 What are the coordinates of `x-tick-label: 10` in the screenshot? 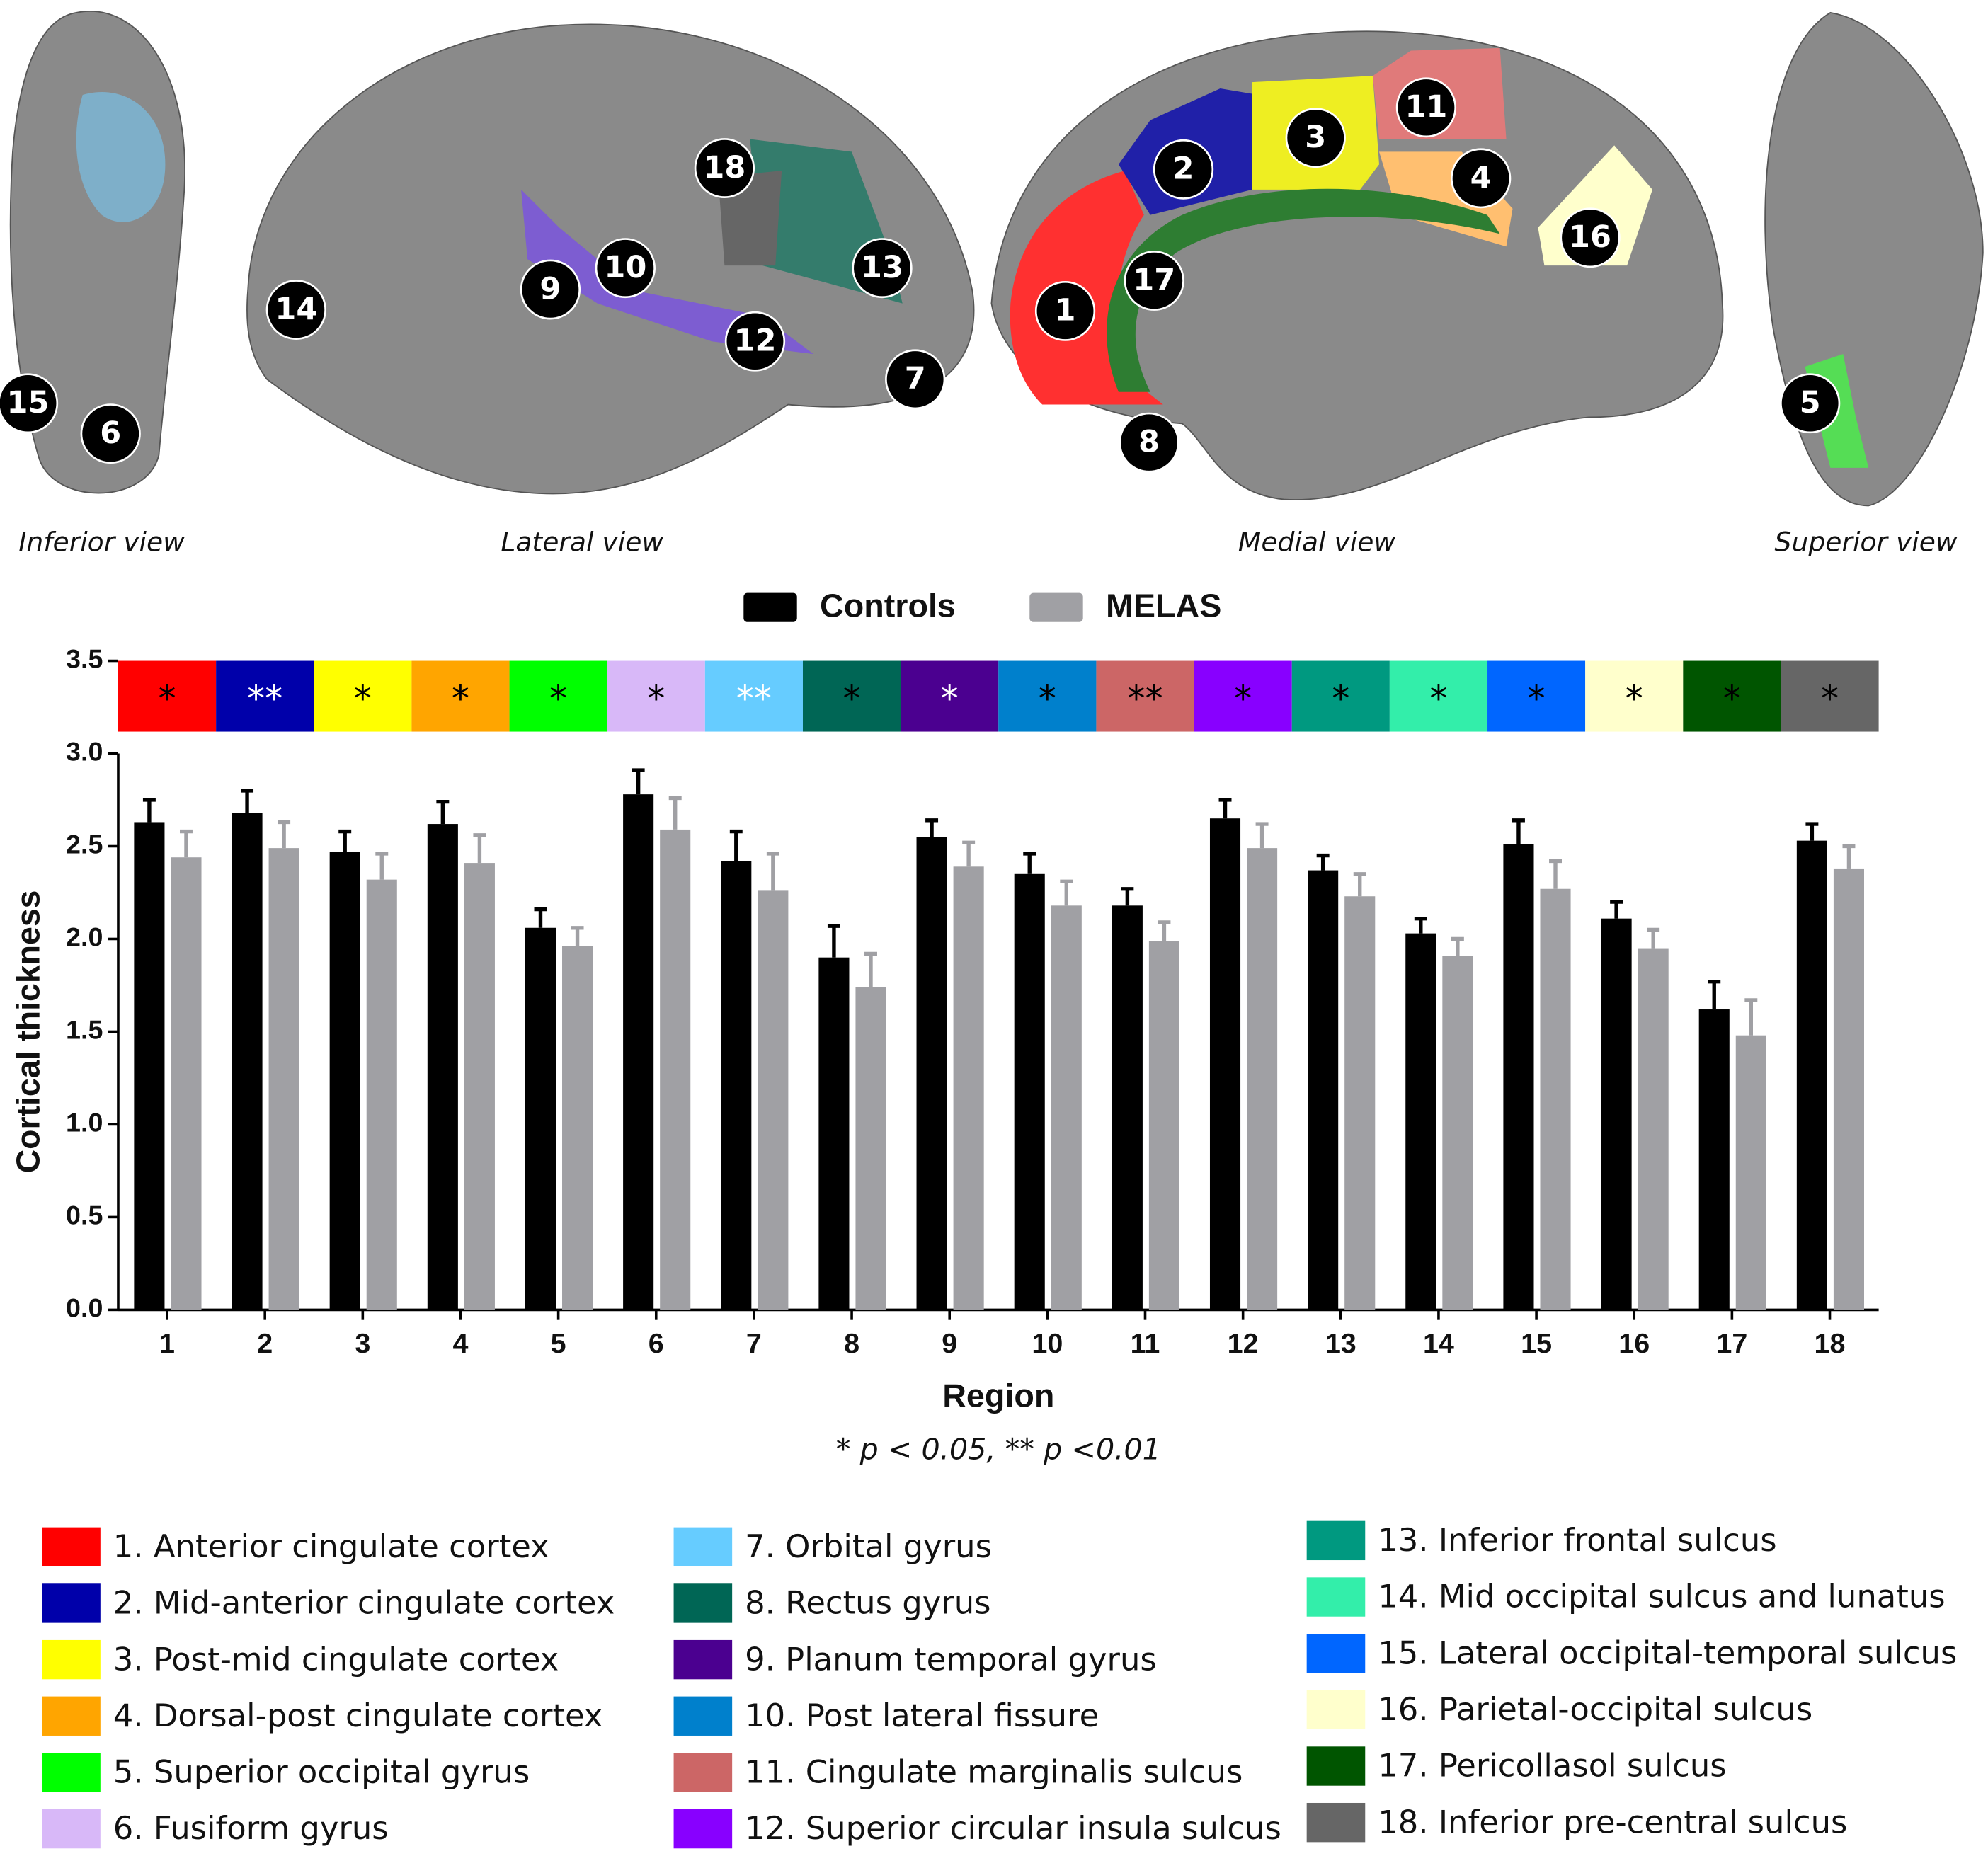 It's located at (1047, 1343).